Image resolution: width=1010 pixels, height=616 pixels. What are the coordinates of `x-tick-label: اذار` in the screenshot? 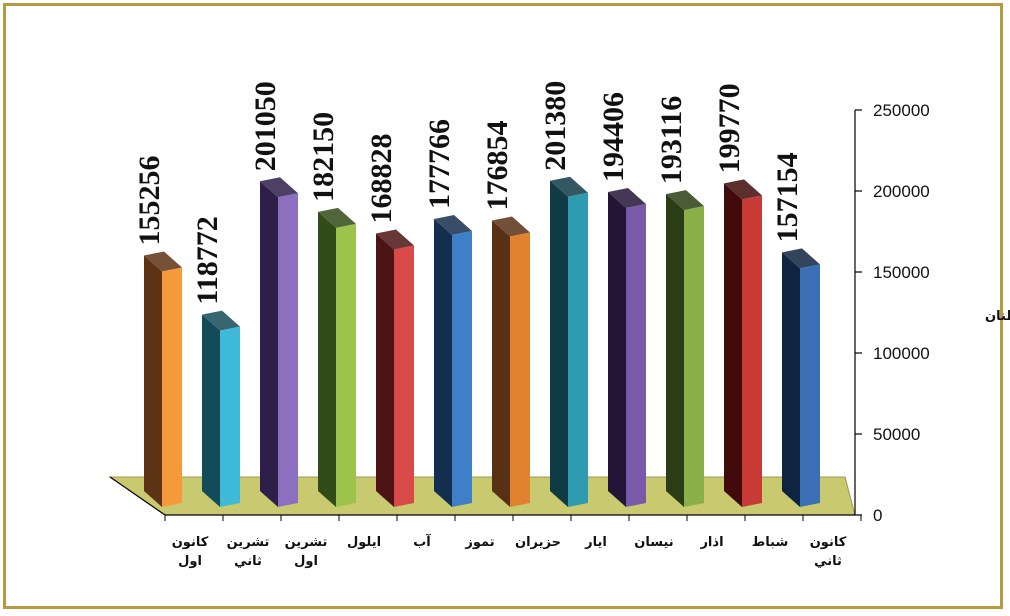 It's located at (711, 542).